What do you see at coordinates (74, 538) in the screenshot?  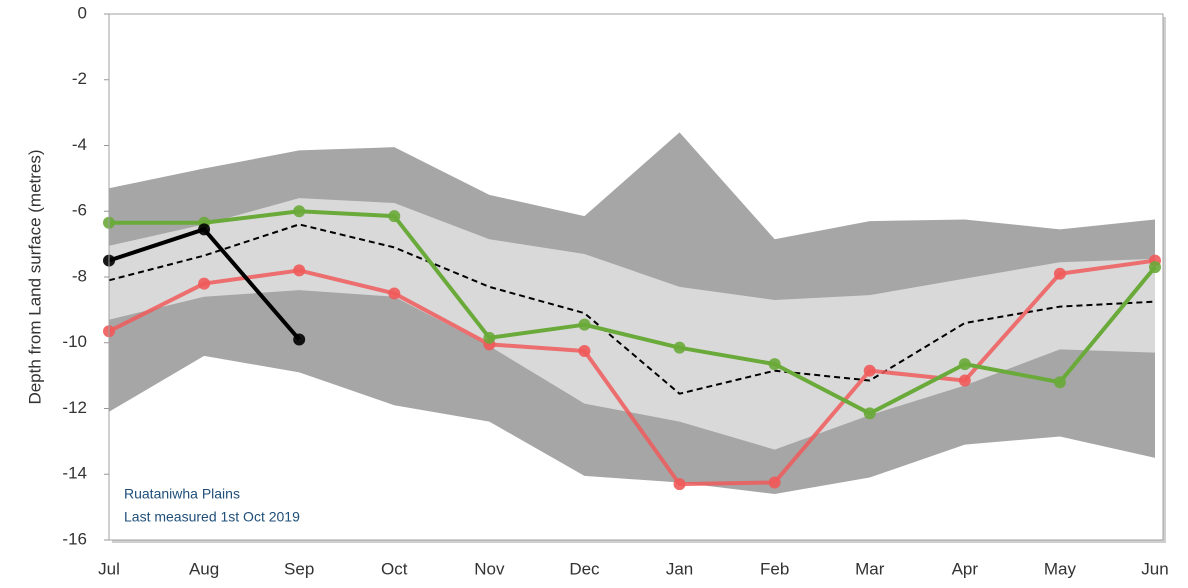 I see `y-tick-label: -16` at bounding box center [74, 538].